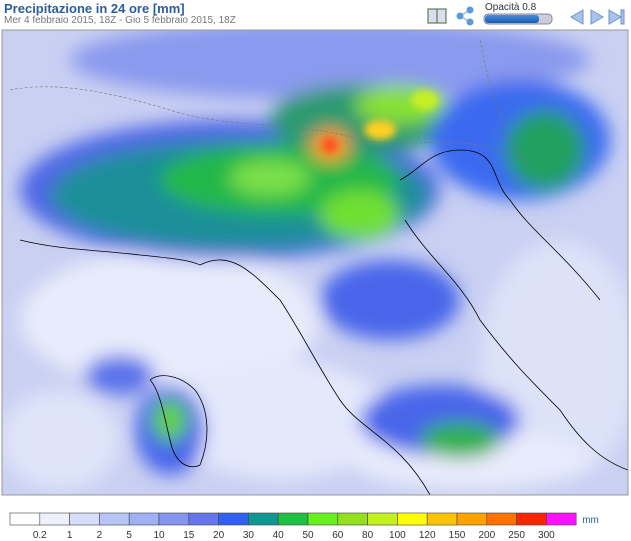  What do you see at coordinates (577, 17) in the screenshot?
I see `prev-button` at bounding box center [577, 17].